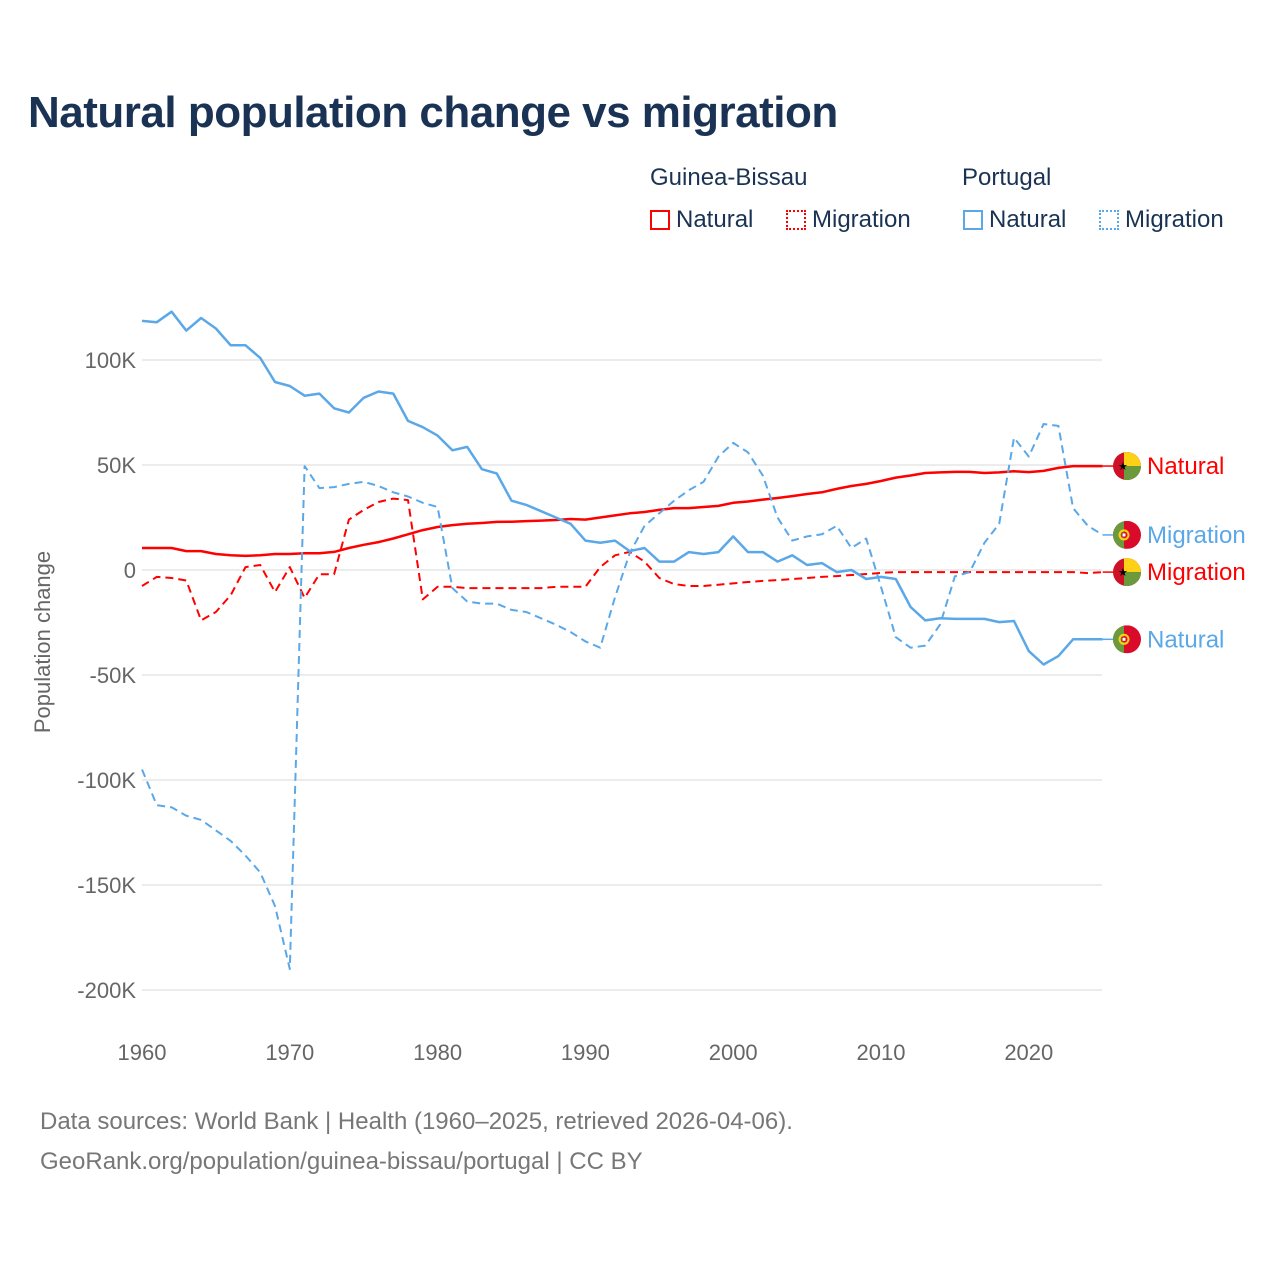 The height and width of the screenshot is (1280, 1280). What do you see at coordinates (111, 360) in the screenshot?
I see `y-tick-label: 100K` at bounding box center [111, 360].